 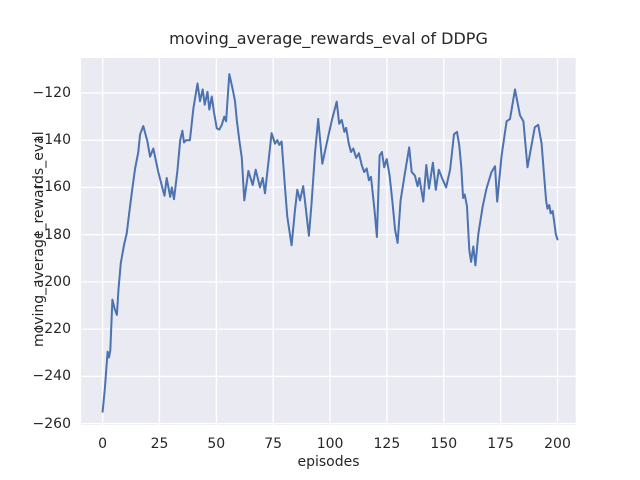 What do you see at coordinates (216, 444) in the screenshot?
I see `x-tick-label: 50` at bounding box center [216, 444].